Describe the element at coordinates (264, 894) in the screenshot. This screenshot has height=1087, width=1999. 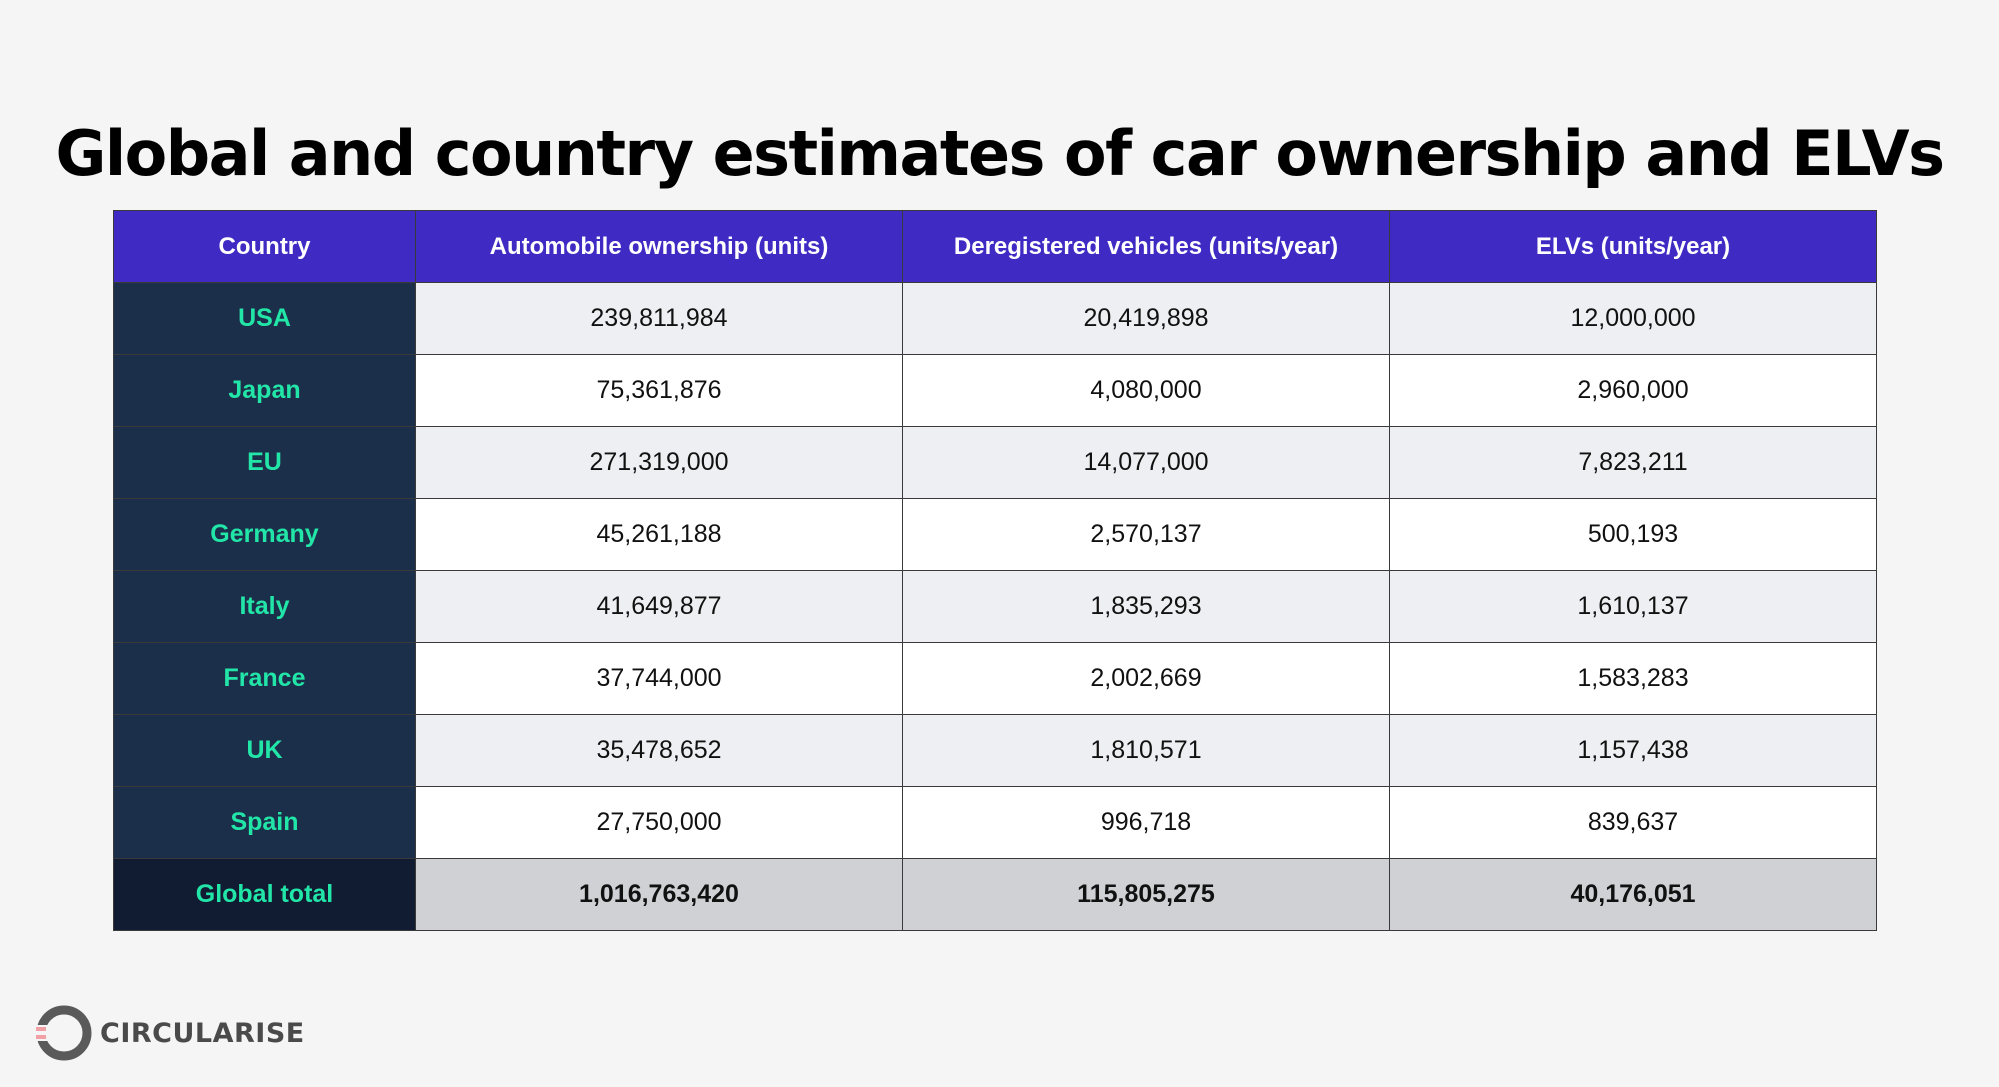
I see `total-label-cell: Global total` at that location.